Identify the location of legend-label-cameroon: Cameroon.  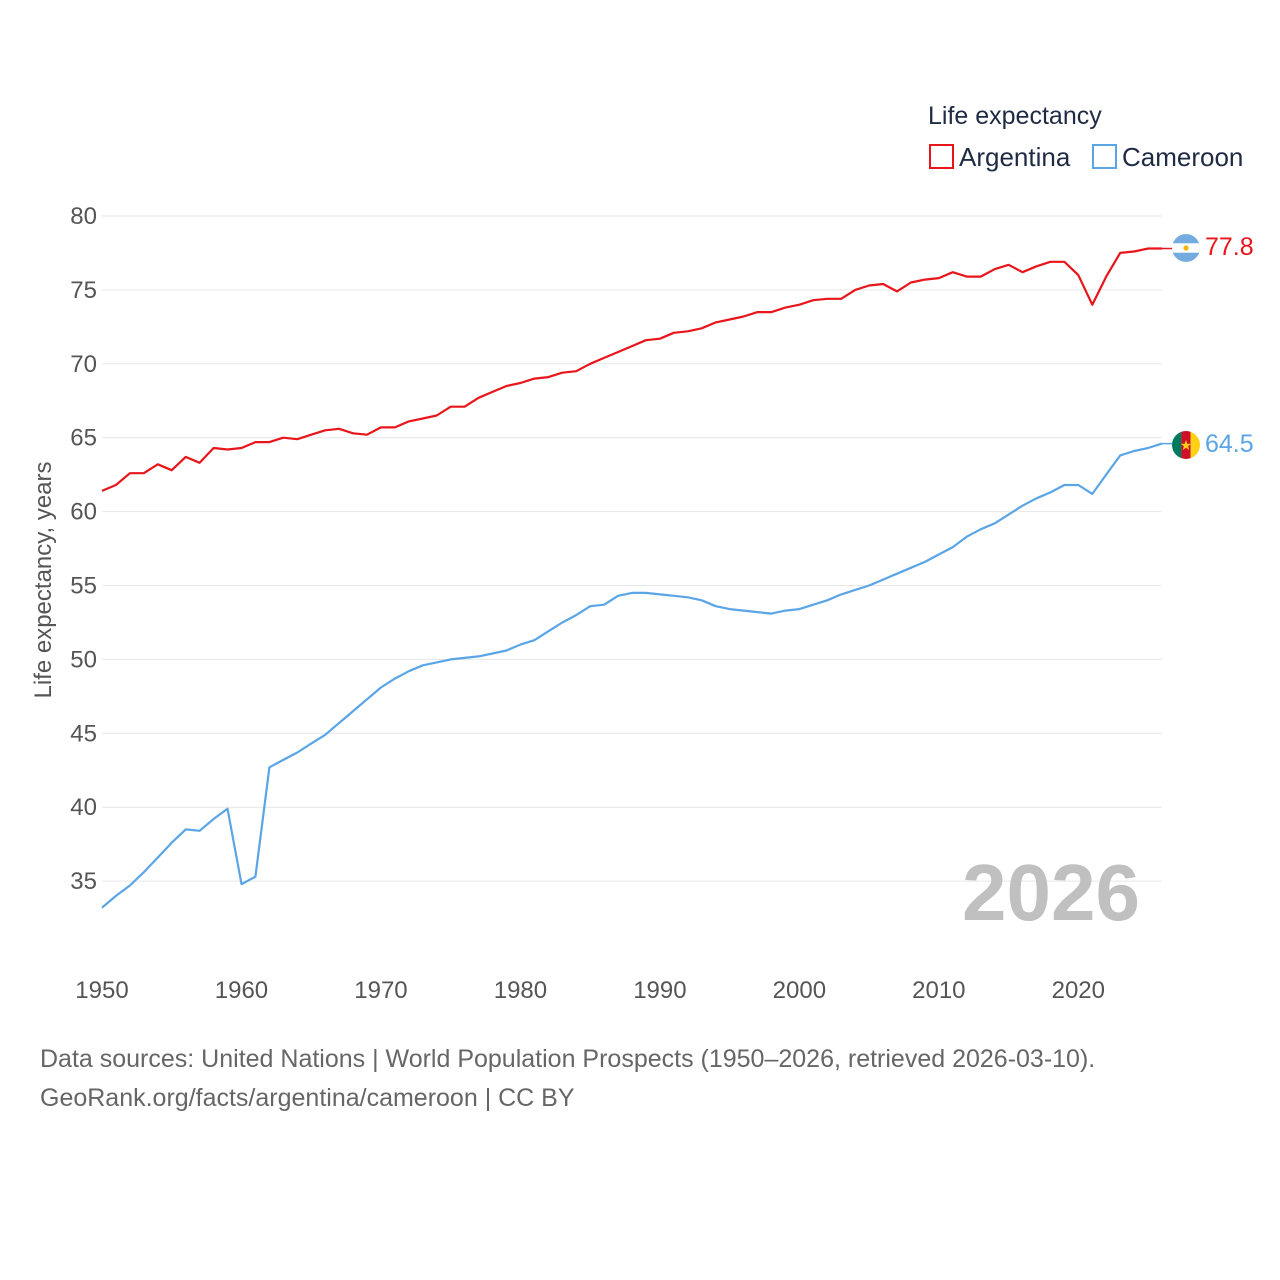
(1182, 157).